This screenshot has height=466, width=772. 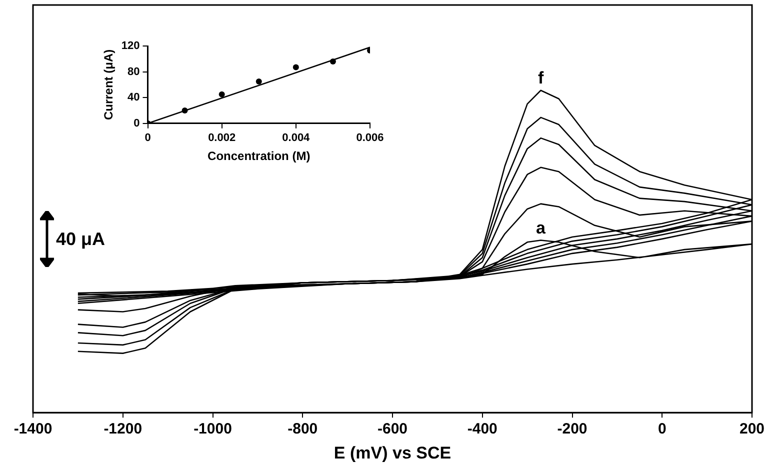 What do you see at coordinates (109, 84) in the screenshot?
I see `y-axis-title: Current (μA)` at bounding box center [109, 84].